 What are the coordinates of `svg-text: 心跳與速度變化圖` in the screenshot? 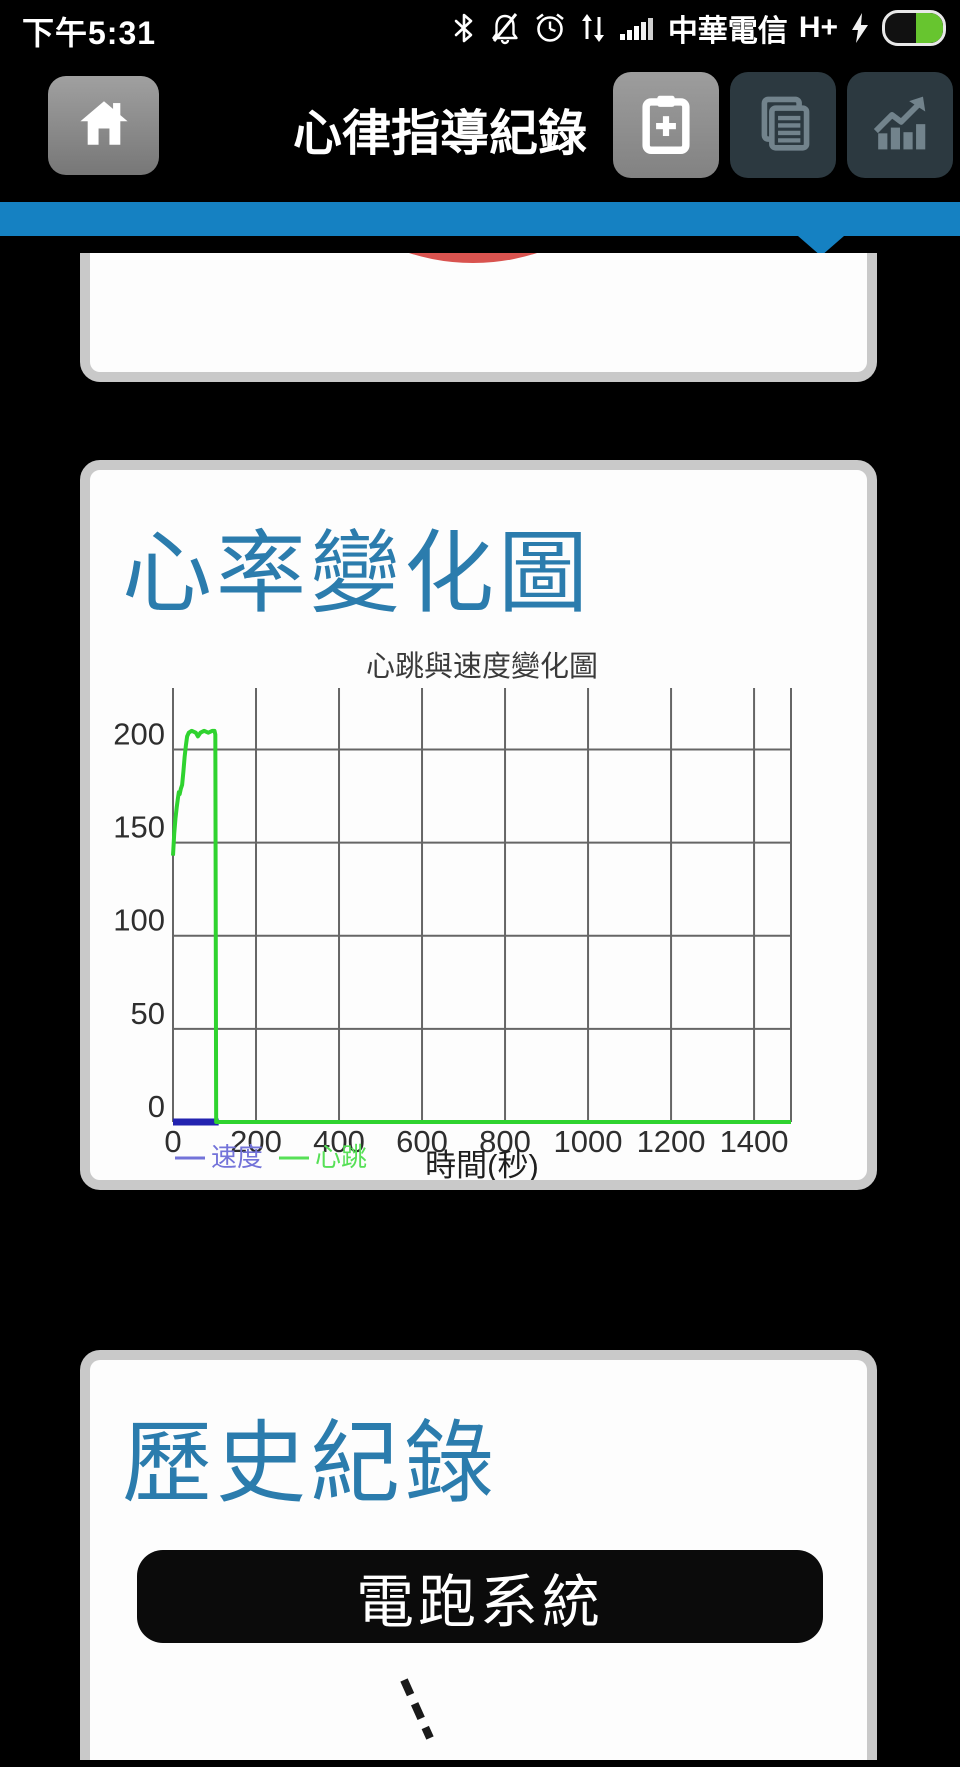 It's located at (482, 666).